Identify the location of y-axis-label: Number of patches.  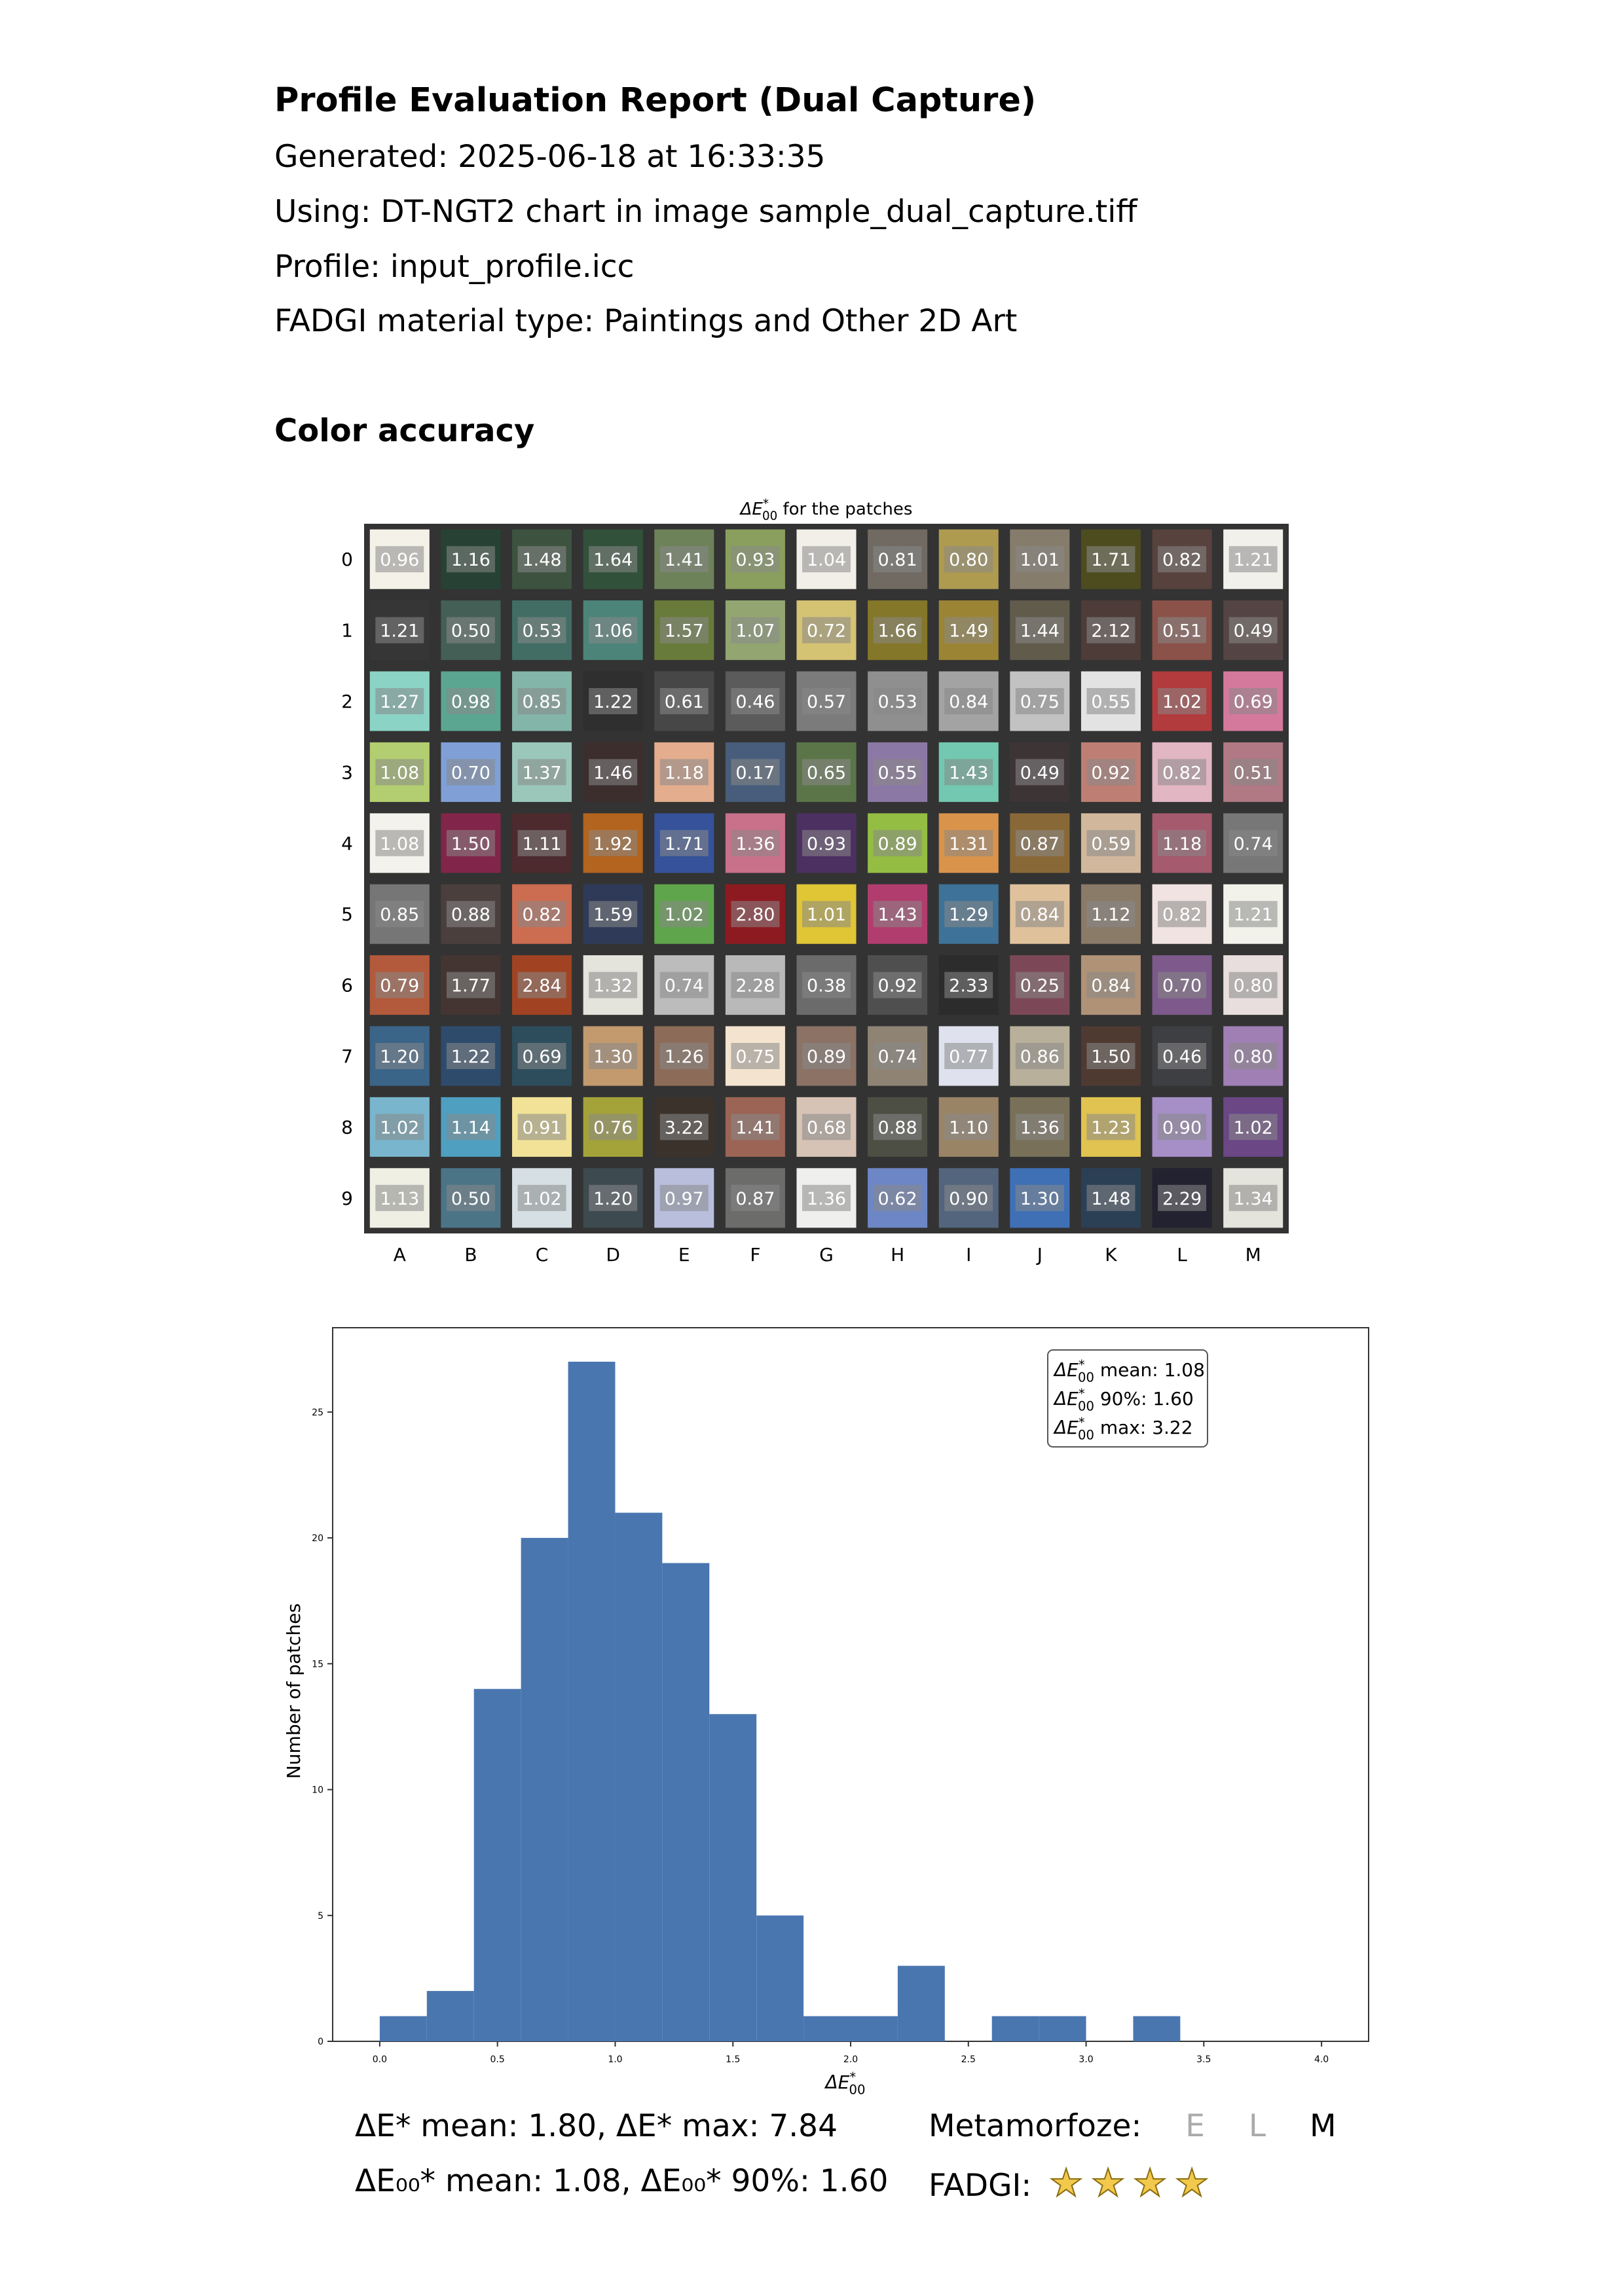
(293, 1691).